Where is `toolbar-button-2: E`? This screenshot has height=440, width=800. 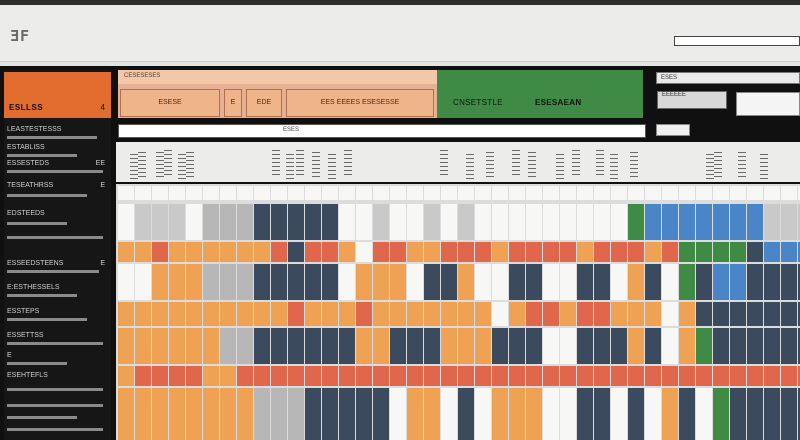
toolbar-button-2: E is located at coordinates (233, 103).